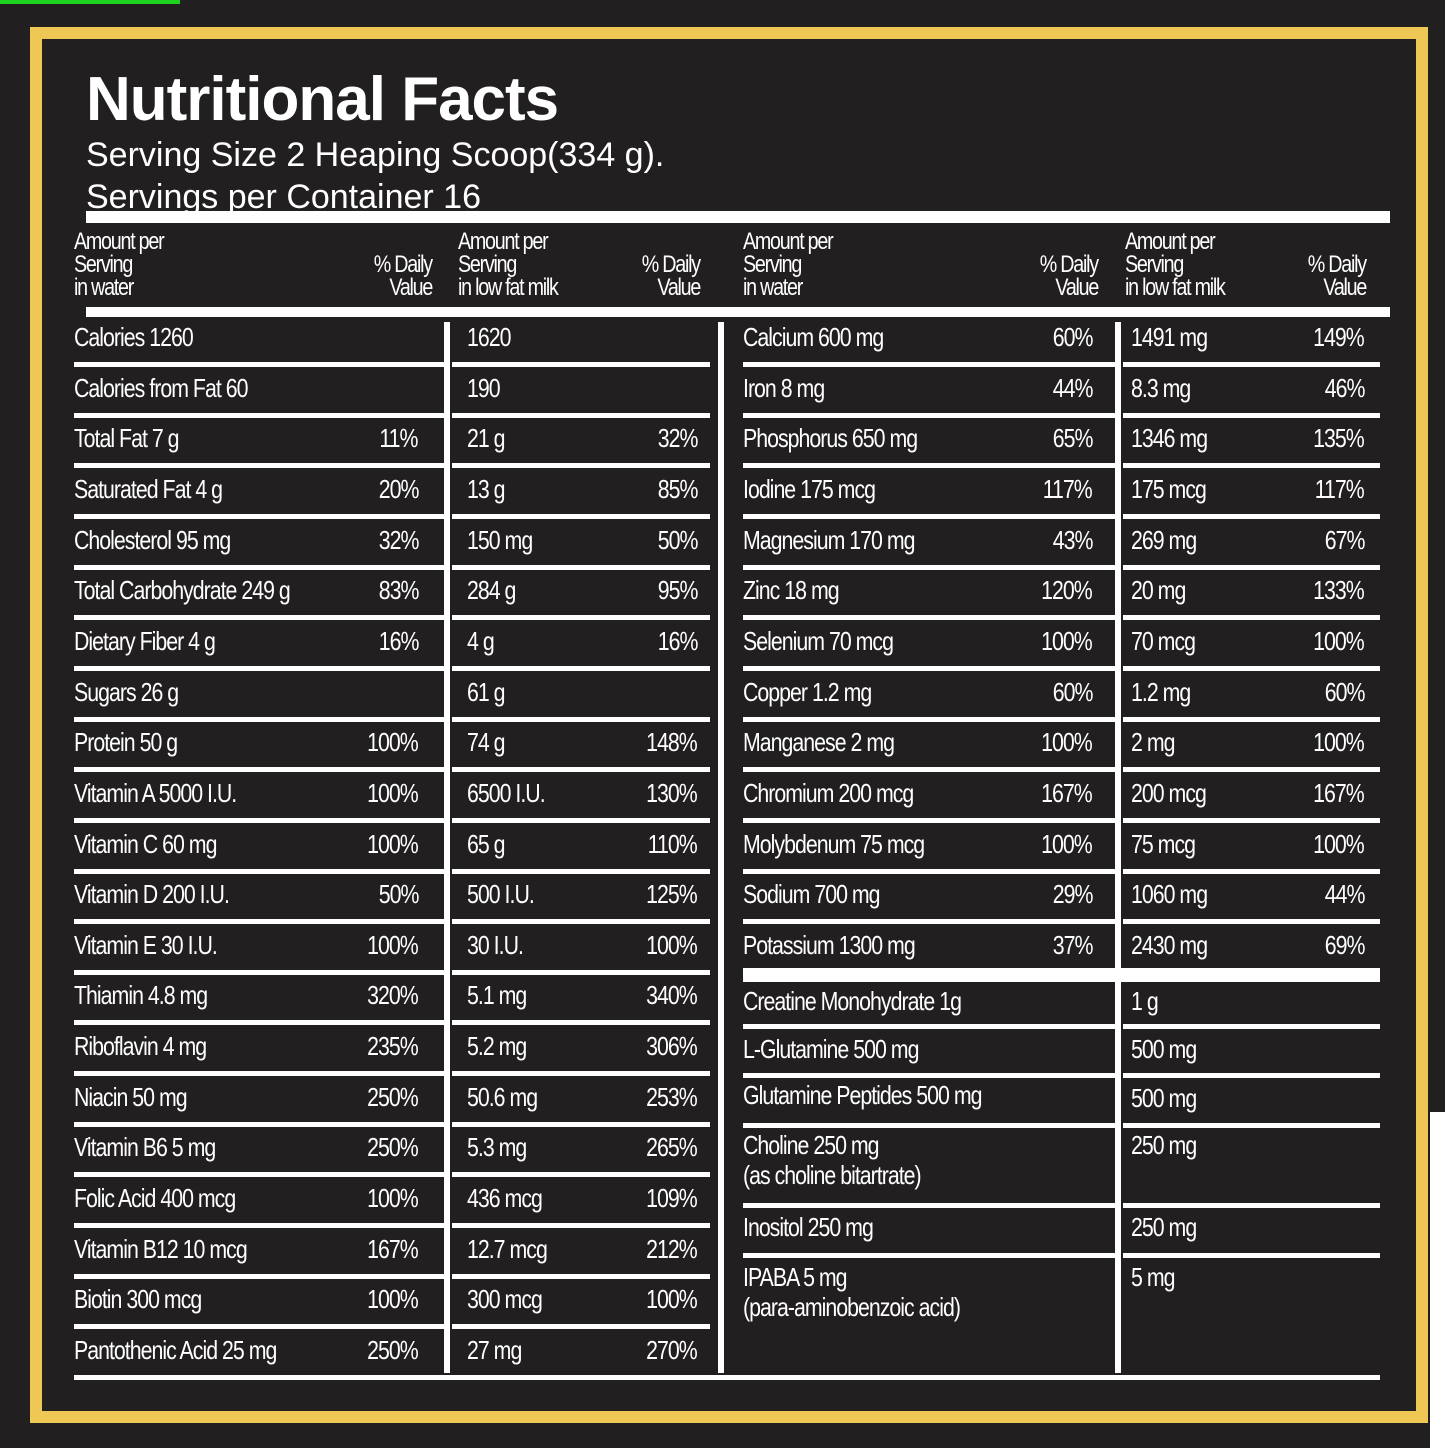 This screenshot has height=1448, width=1445. Describe the element at coordinates (1161, 387) in the screenshot. I see `right-row-milk-text: 8.3 mg` at that location.